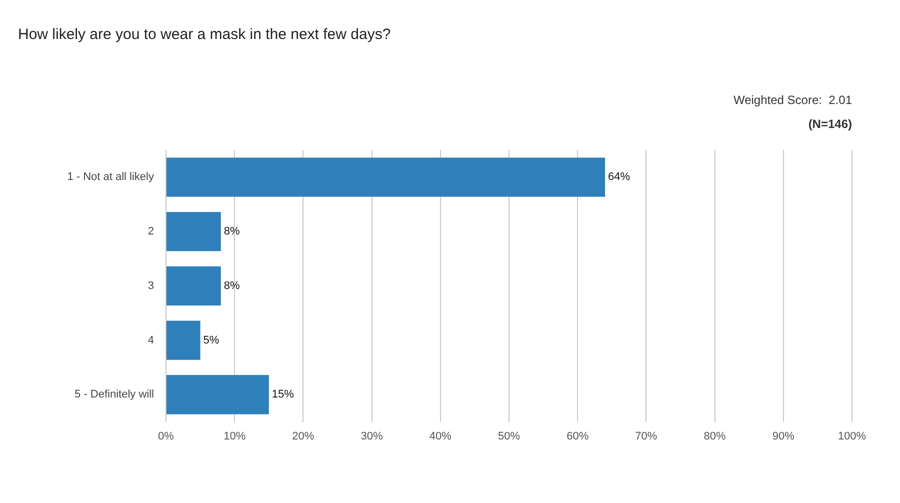 The height and width of the screenshot is (503, 900). I want to click on data-label: 5%, so click(211, 340).